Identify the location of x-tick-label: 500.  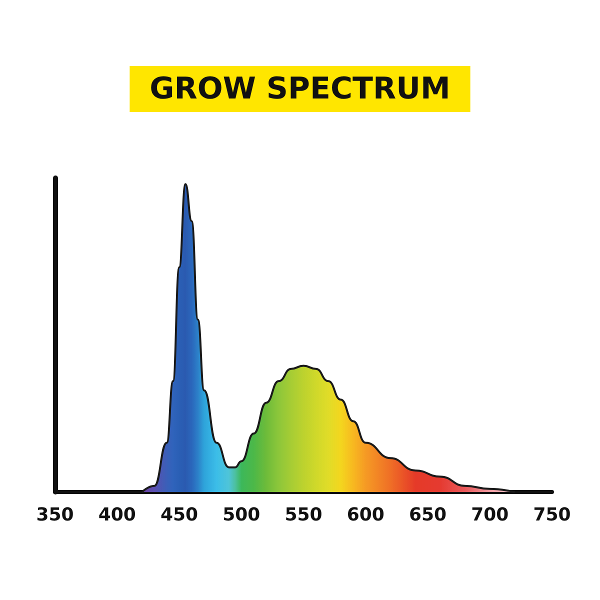
(241, 515).